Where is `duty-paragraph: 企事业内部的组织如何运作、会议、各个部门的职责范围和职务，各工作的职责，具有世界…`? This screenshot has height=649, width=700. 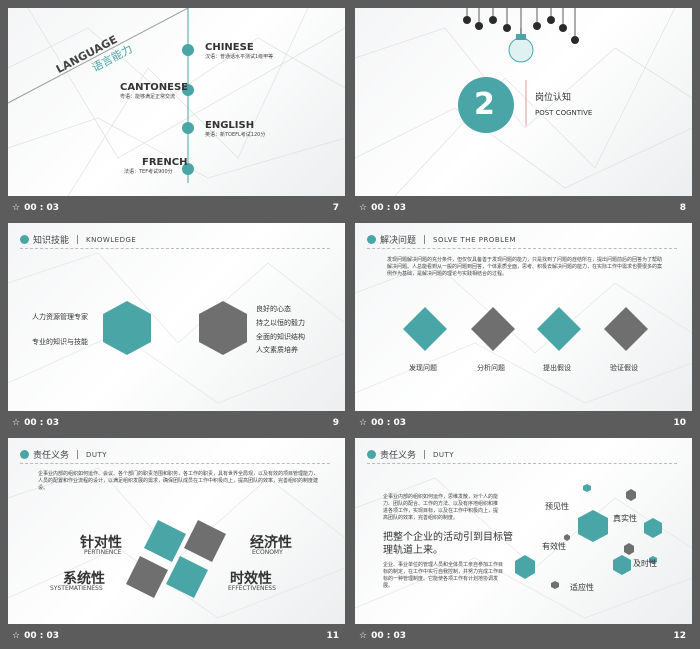 duty-paragraph: 企事业内部的组织如何运作、会议、各个部门的职责范围和职务，各工作的职责，具有世界… is located at coordinates (178, 481).